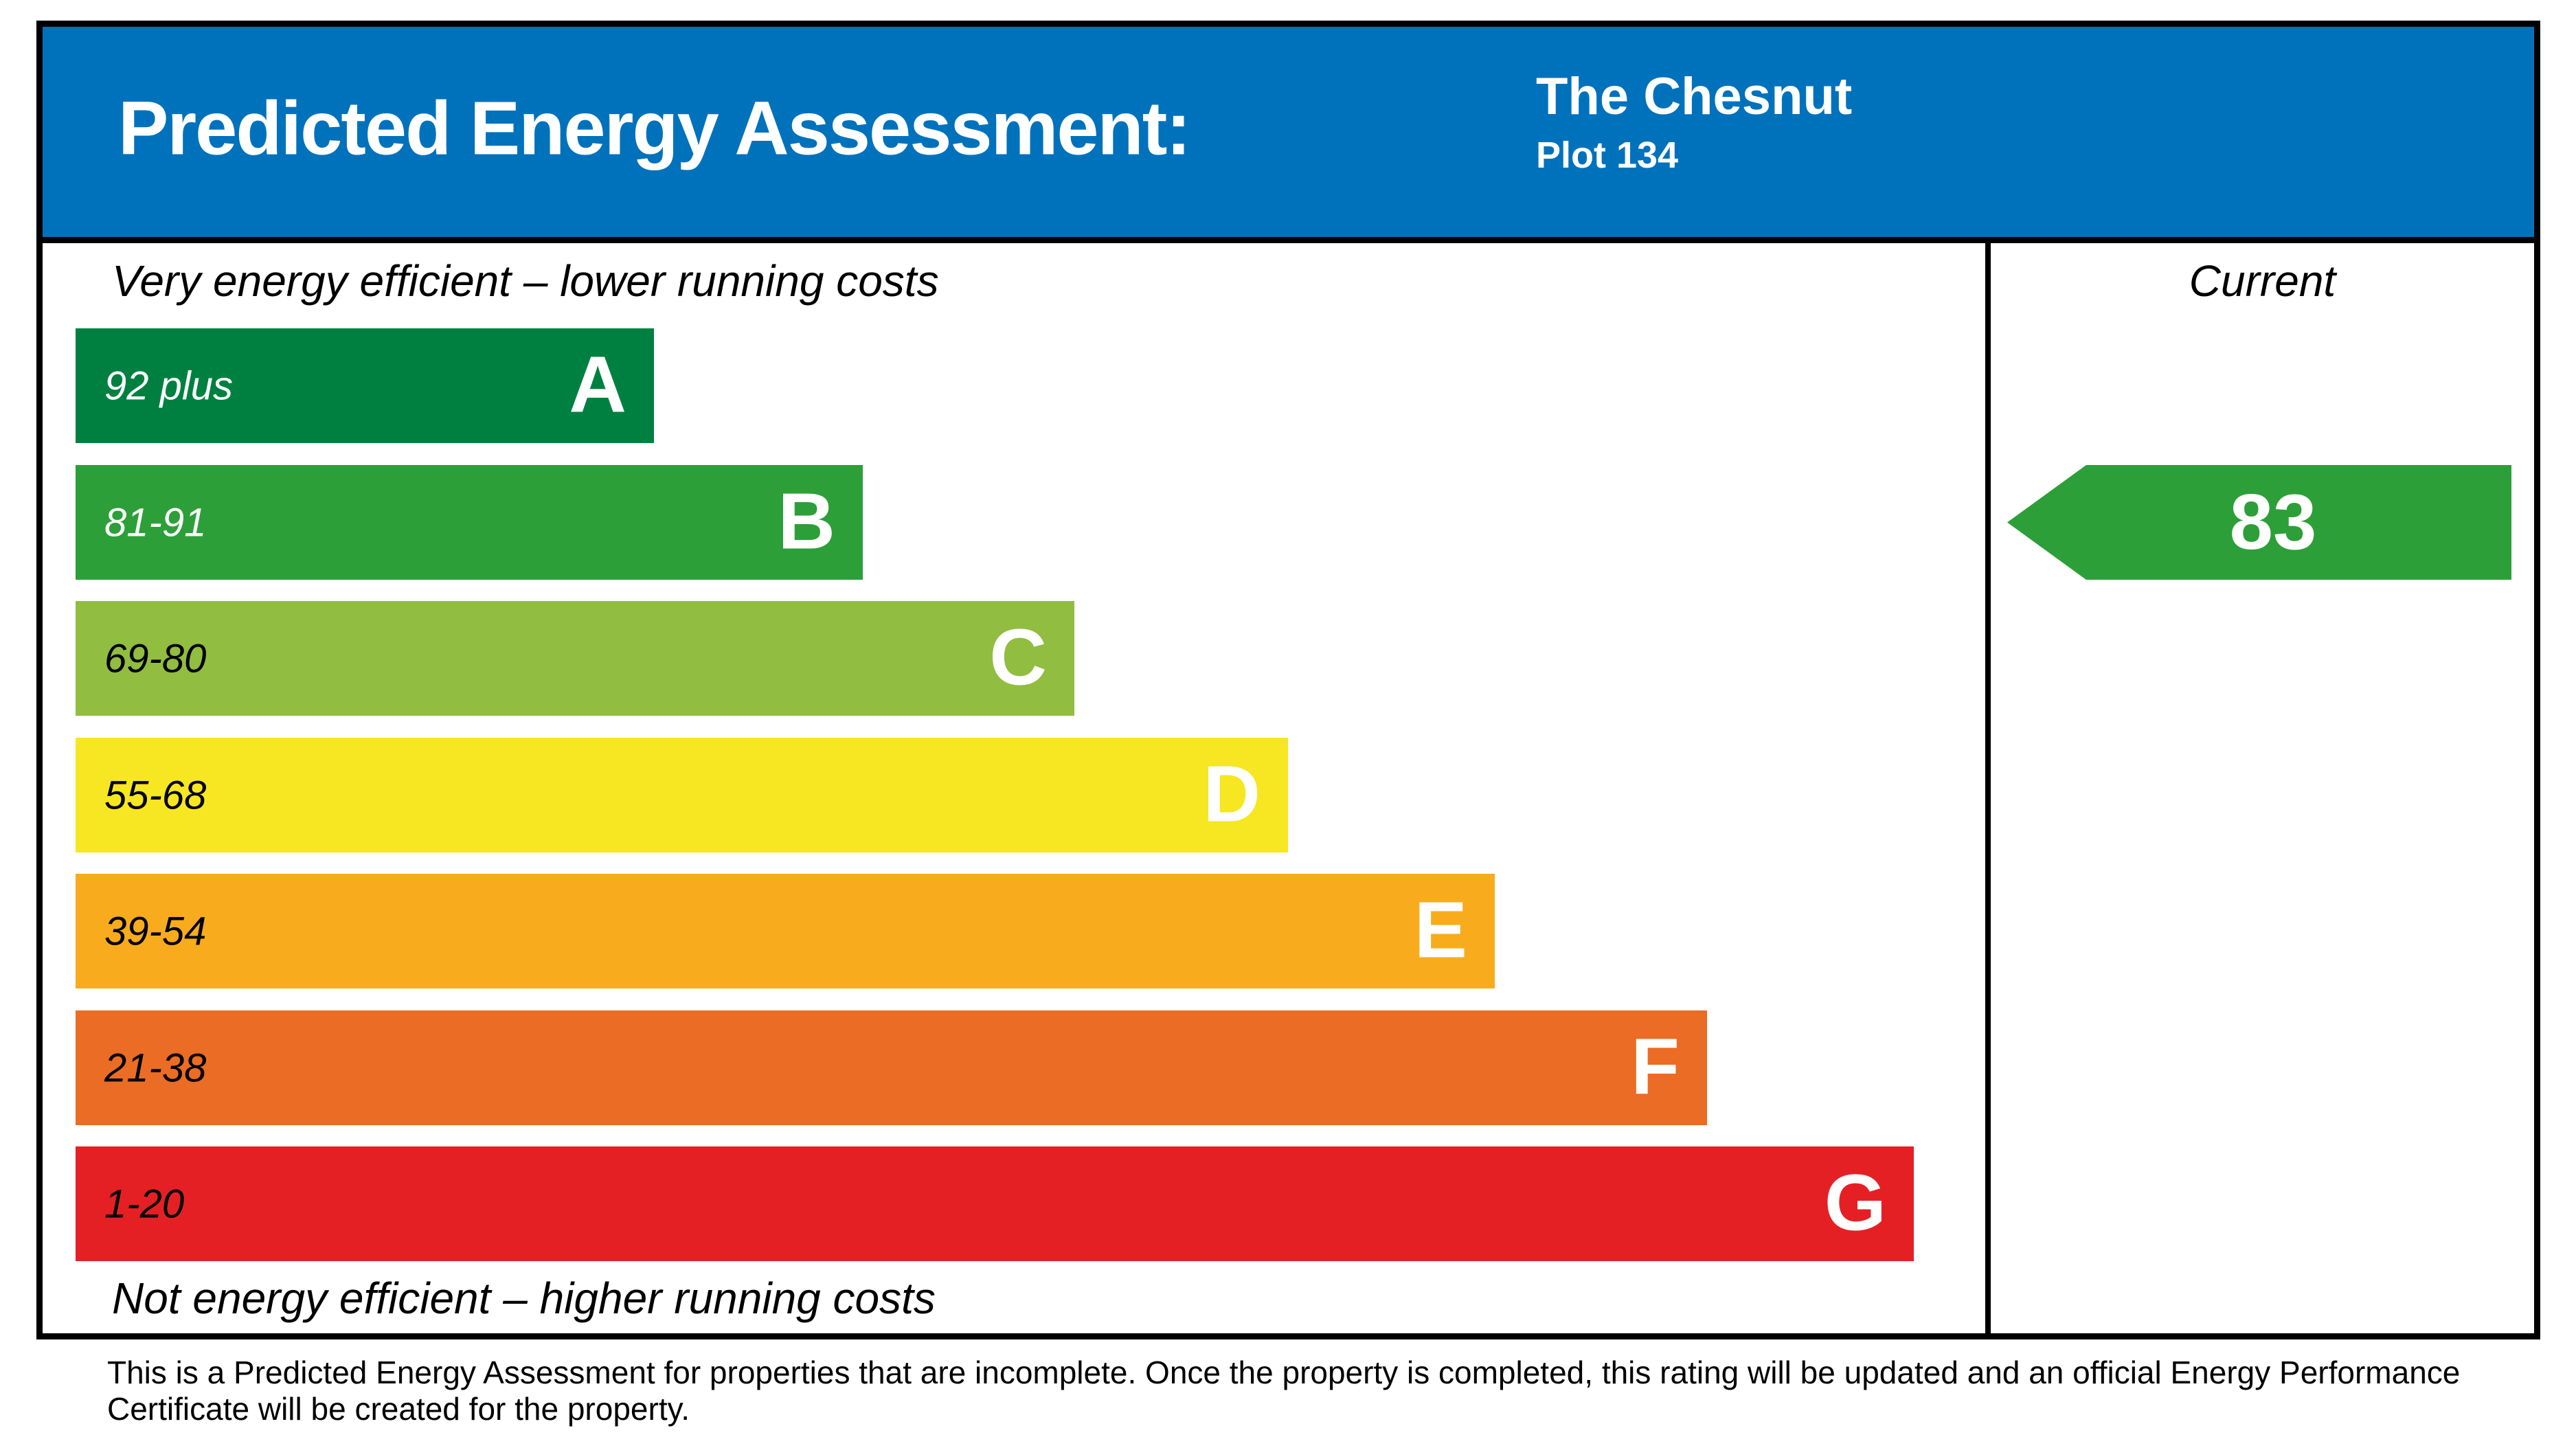 This screenshot has height=1448, width=2576. I want to click on energy-band-row: 55-68 D, so click(682, 795).